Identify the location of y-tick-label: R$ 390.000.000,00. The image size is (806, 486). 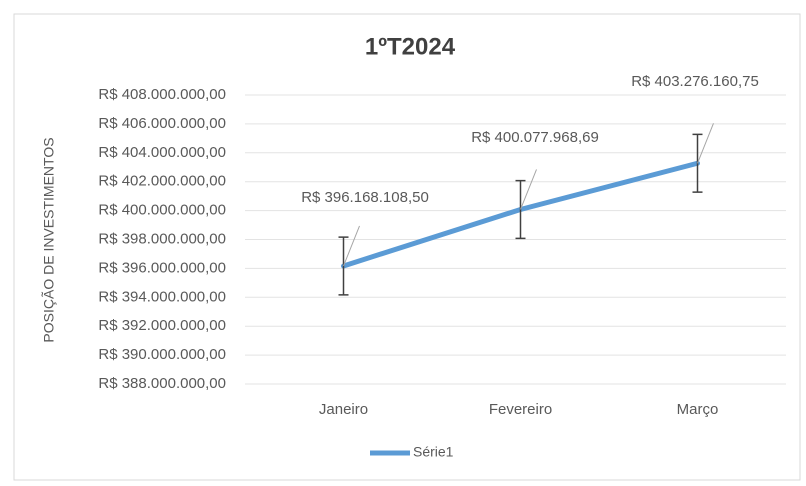
(162, 354).